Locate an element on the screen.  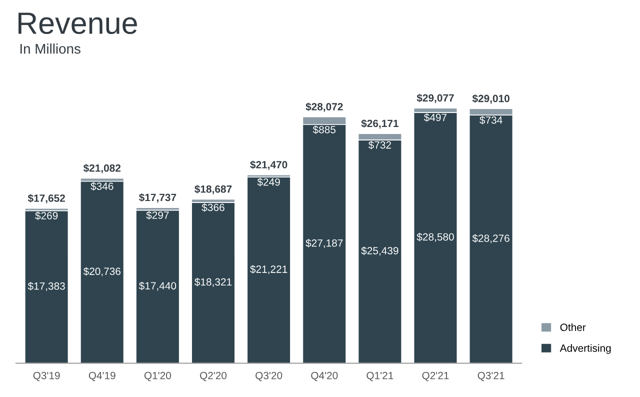
data-label: $734 is located at coordinates (491, 120).